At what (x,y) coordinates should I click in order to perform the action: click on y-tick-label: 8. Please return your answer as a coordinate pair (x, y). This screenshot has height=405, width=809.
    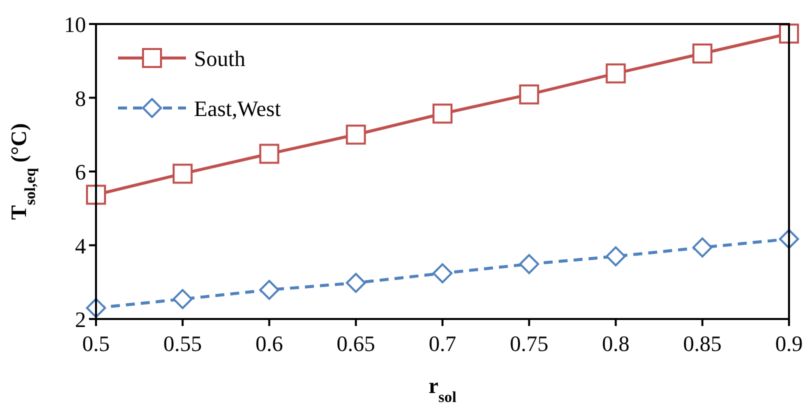
    Looking at the image, I should click on (80, 98).